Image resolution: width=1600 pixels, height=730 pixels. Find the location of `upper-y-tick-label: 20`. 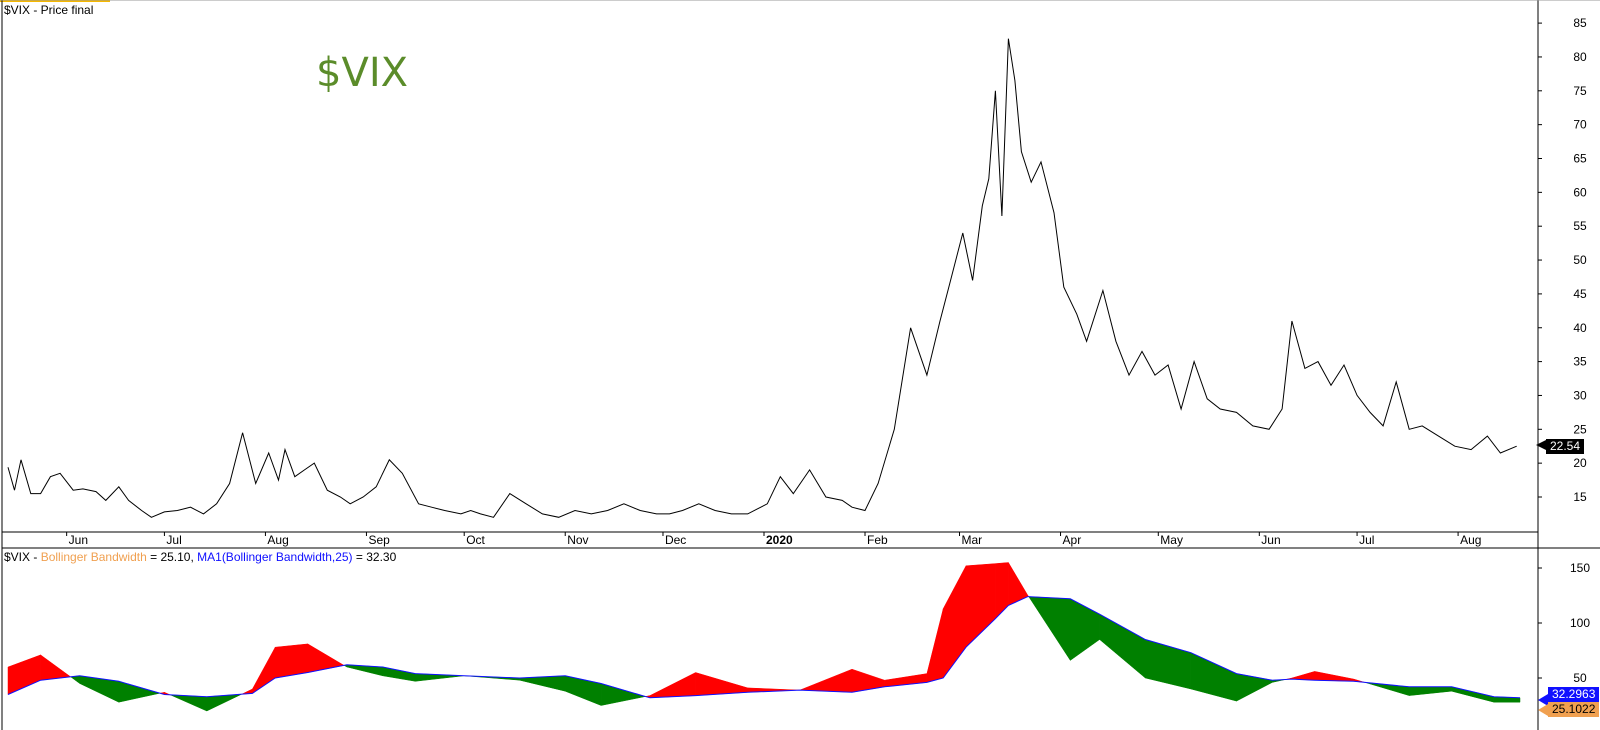

upper-y-tick-label: 20 is located at coordinates (1580, 463).